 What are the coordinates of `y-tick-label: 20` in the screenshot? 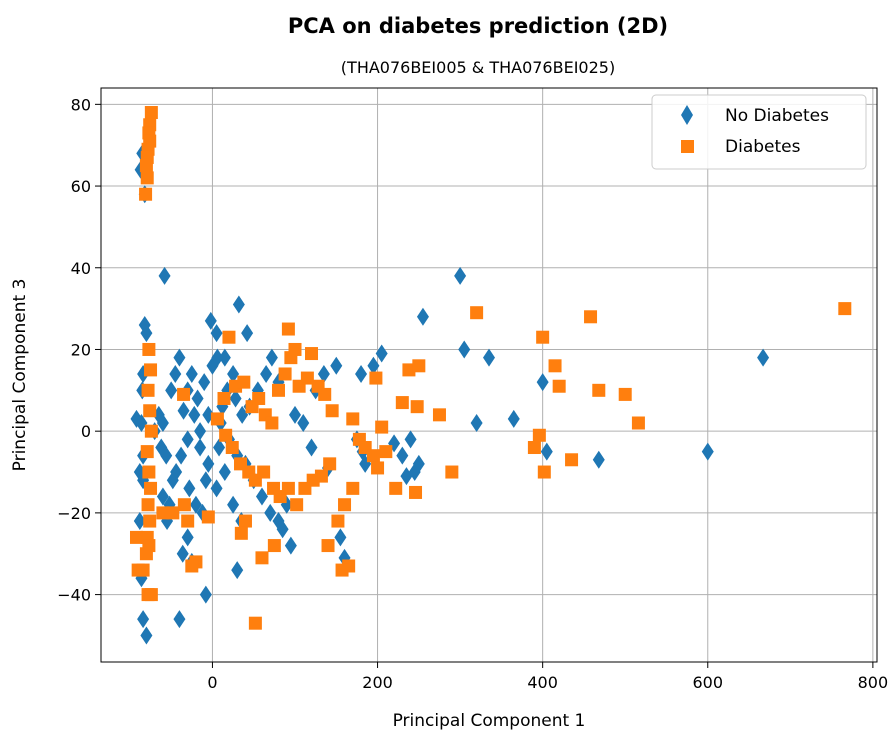 It's located at (81, 349).